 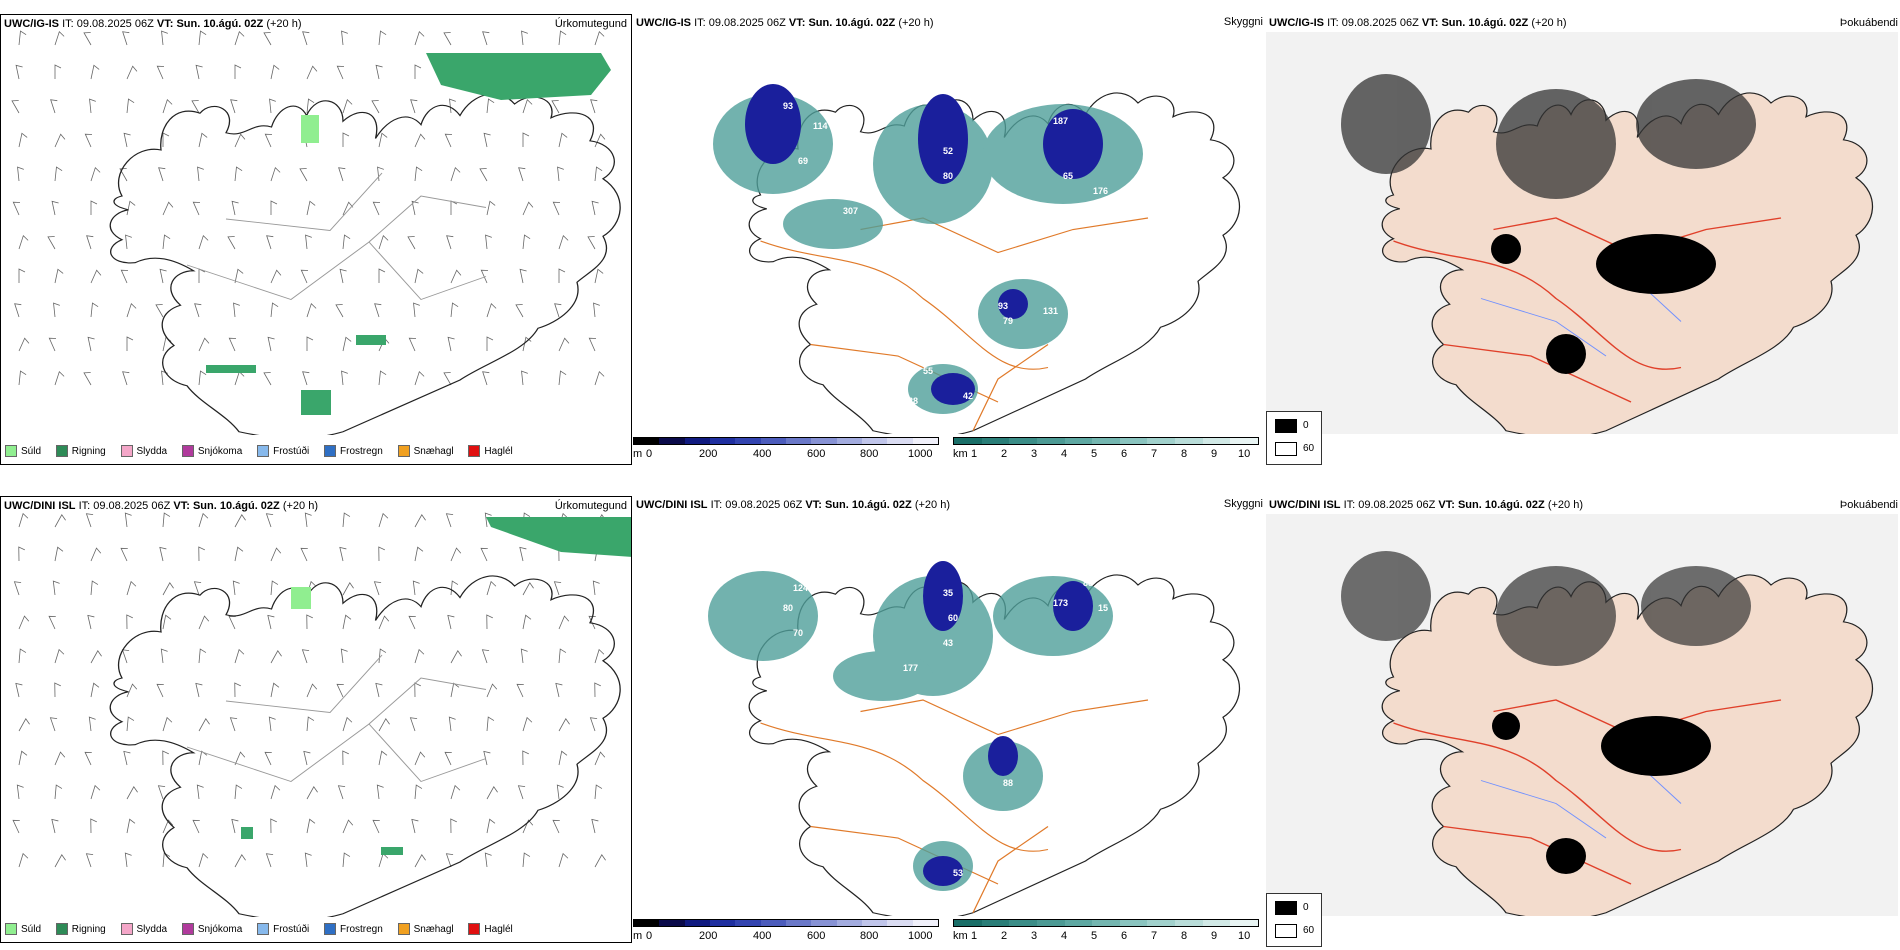 I want to click on visibility-label: 182, so click(x=1050, y=678).